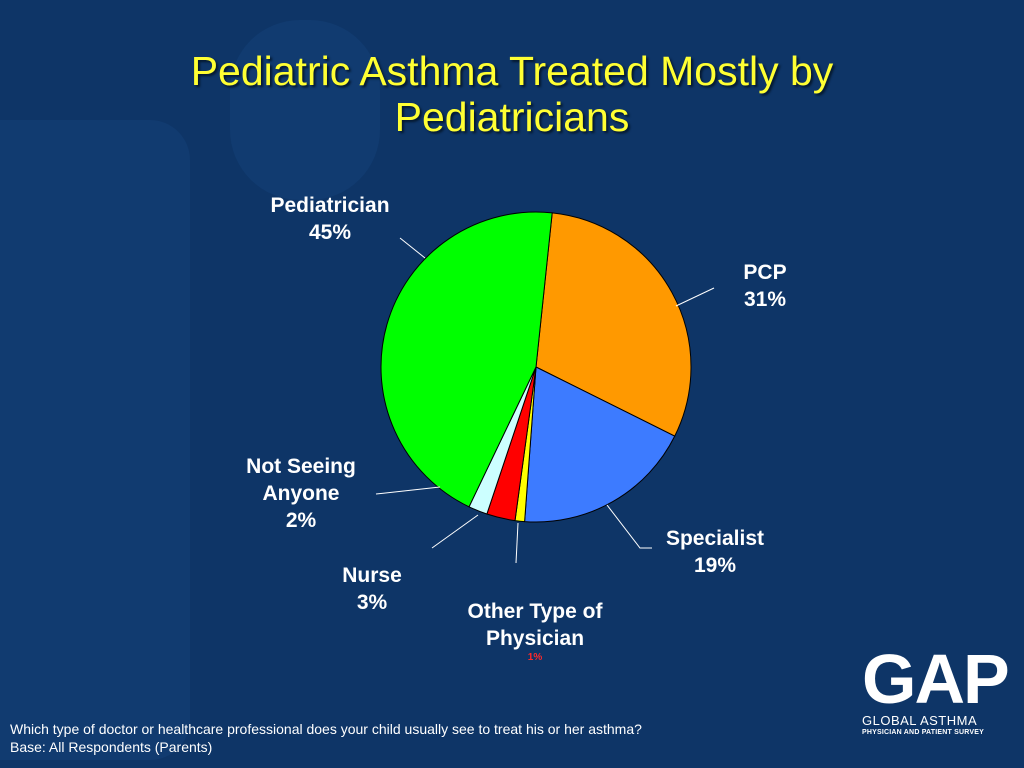  I want to click on leader-line-pcp, so click(695, 297).